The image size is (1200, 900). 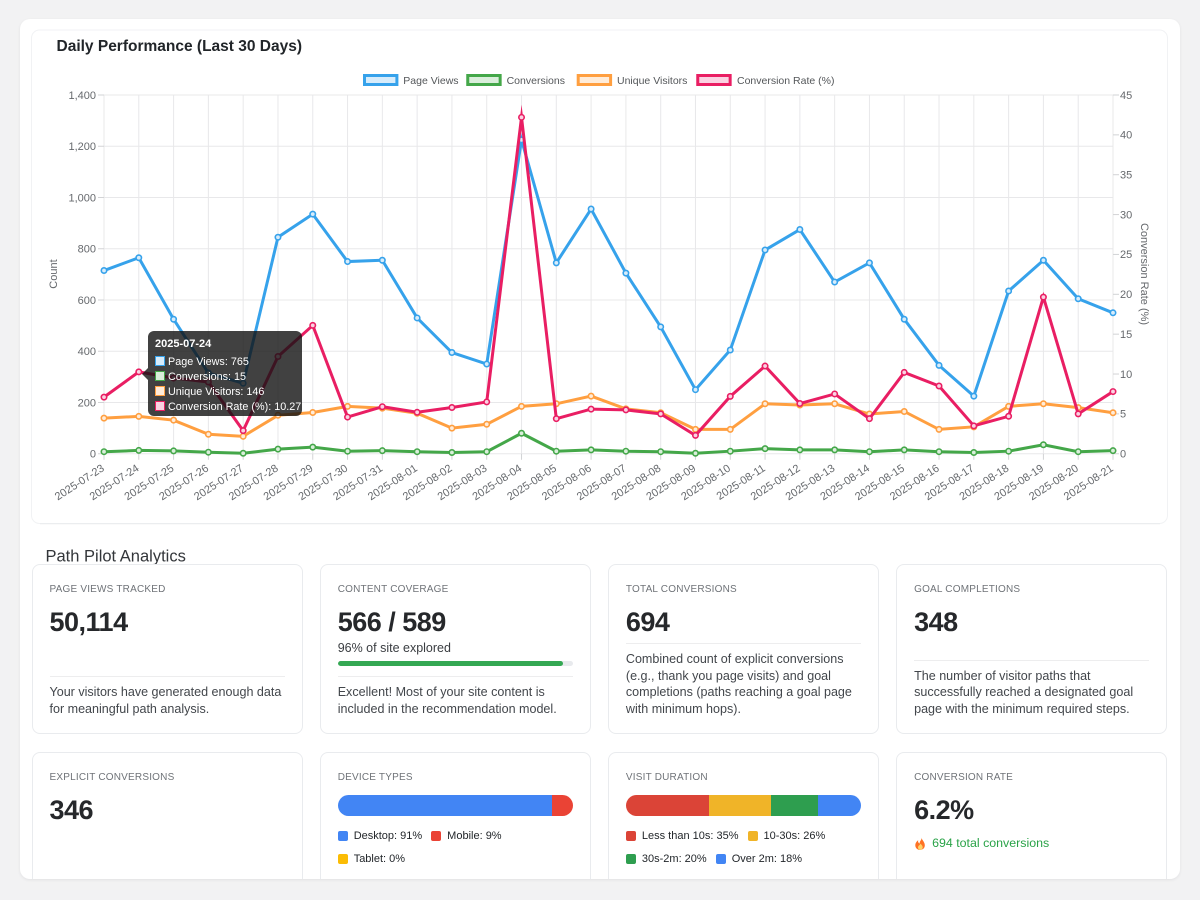 What do you see at coordinates (536, 81) in the screenshot?
I see `svg-text: Conversions` at bounding box center [536, 81].